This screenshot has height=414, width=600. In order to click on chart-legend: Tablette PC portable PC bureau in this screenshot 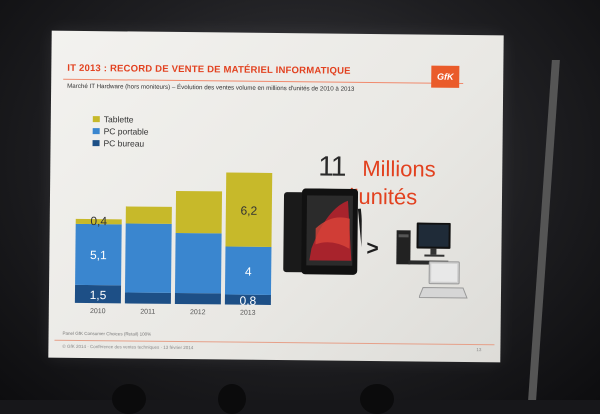, I will do `click(120, 131)`.